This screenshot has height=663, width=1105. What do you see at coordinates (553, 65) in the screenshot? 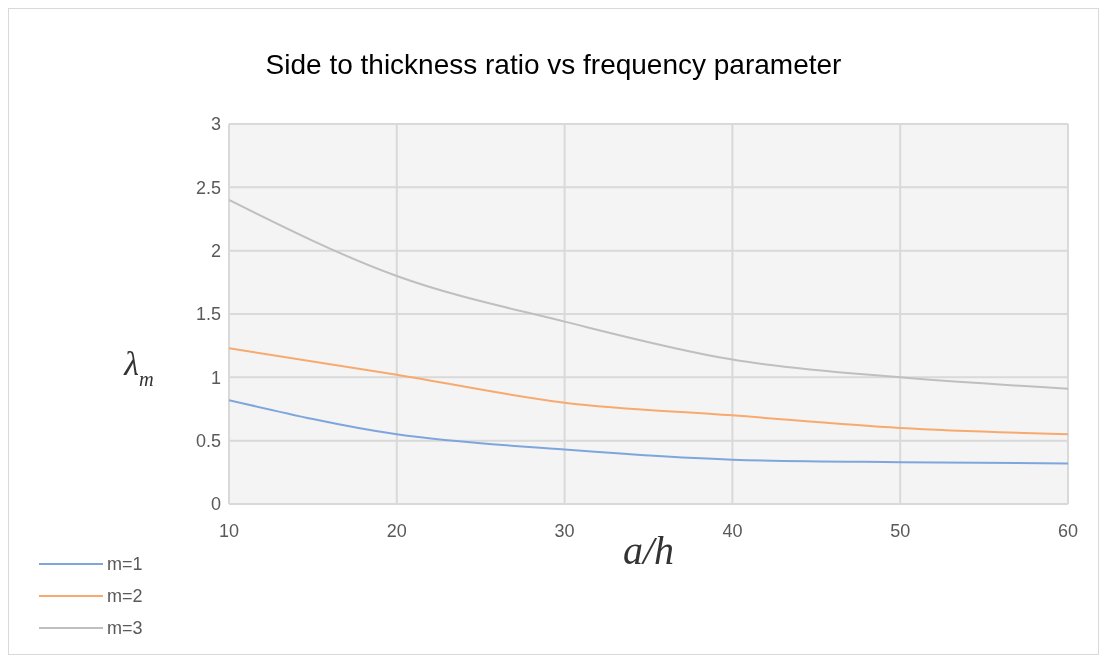
I see `chart-title: Side to thickness ratio vs frequency parameter` at bounding box center [553, 65].